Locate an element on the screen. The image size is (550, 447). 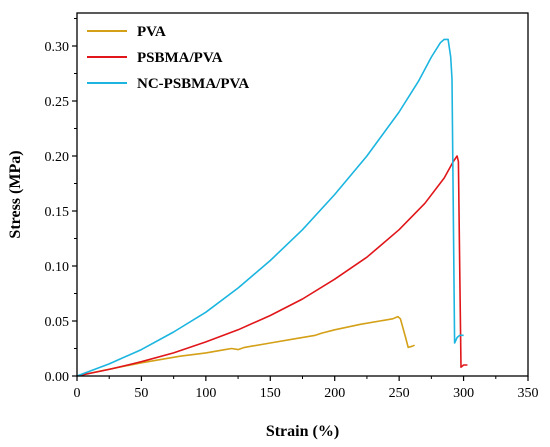
y-axis-ticks: 0.00 0.05 0.10 0.15 0.20 0.25 0.30 is located at coordinates (61, 201).